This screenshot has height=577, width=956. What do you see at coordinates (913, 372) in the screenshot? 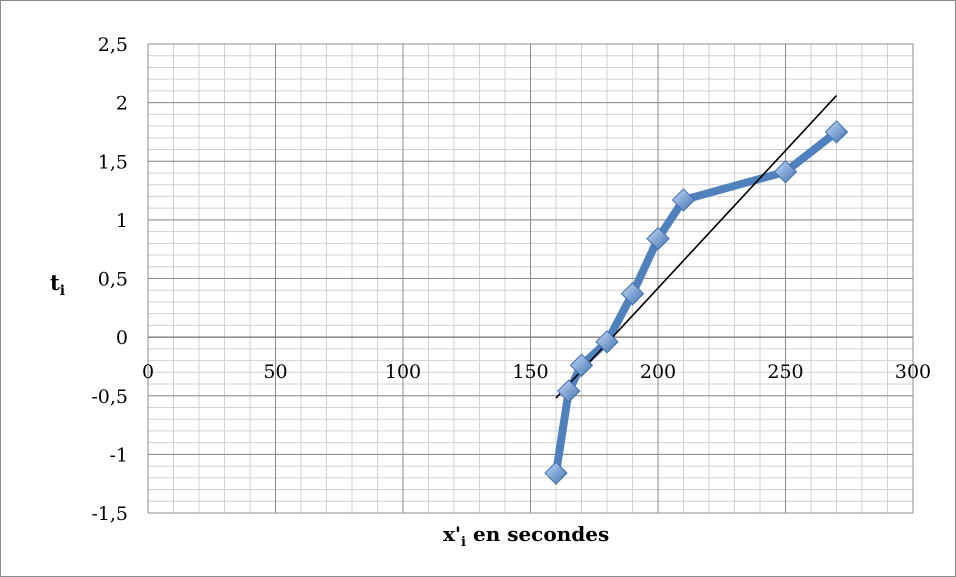
I see `x-tick-label: 300` at bounding box center [913, 372].